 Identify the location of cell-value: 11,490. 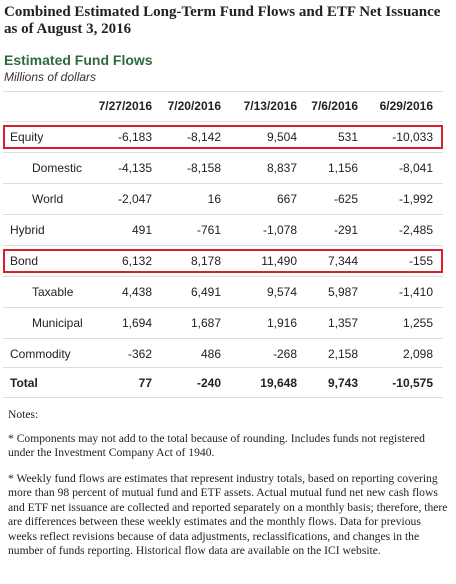
(279, 261).